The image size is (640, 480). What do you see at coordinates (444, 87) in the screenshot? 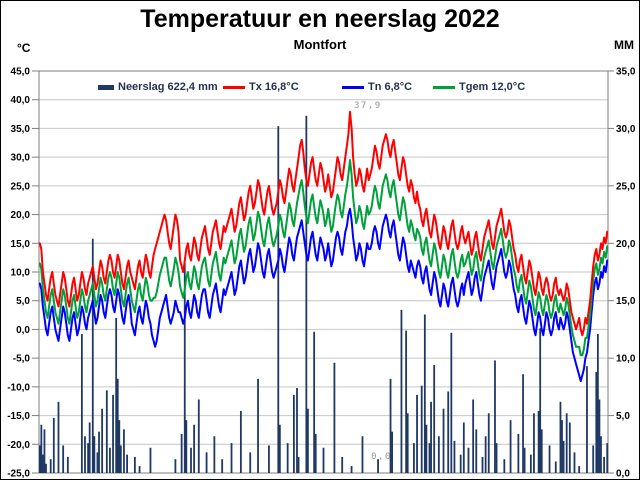
I see `tgem-line-swatch-icon` at bounding box center [444, 87].